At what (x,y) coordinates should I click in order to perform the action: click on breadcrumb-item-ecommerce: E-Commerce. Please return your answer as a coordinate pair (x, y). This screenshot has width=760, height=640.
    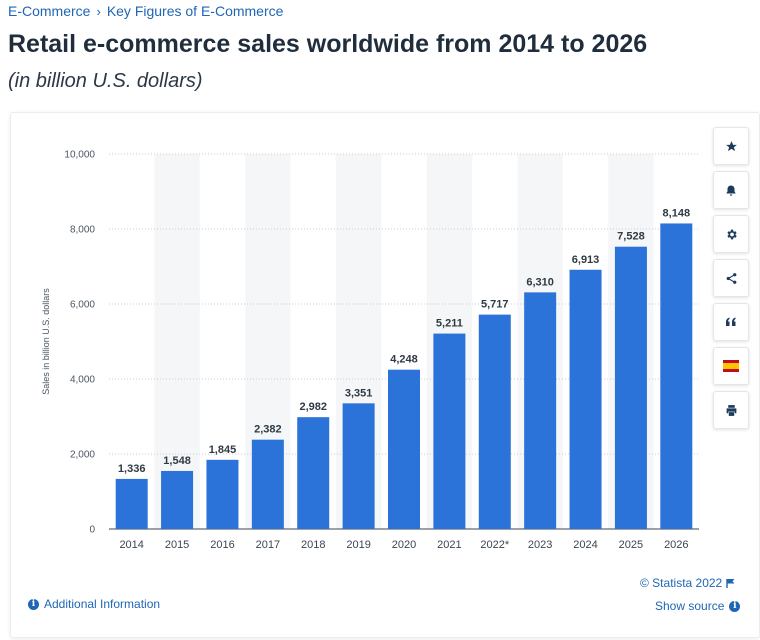
    Looking at the image, I should click on (49, 11).